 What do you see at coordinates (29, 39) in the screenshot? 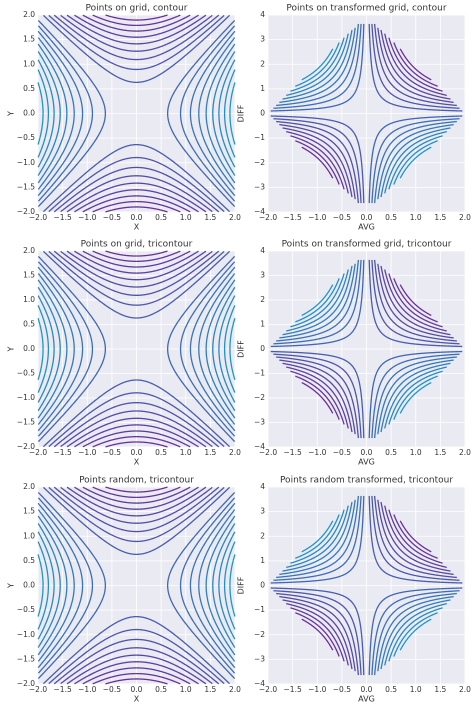
I see `y-tick-label: 1.5` at bounding box center [29, 39].